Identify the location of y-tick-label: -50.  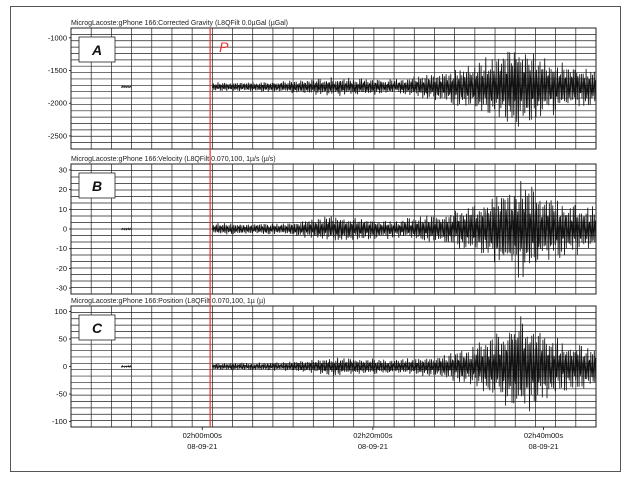
(61, 394).